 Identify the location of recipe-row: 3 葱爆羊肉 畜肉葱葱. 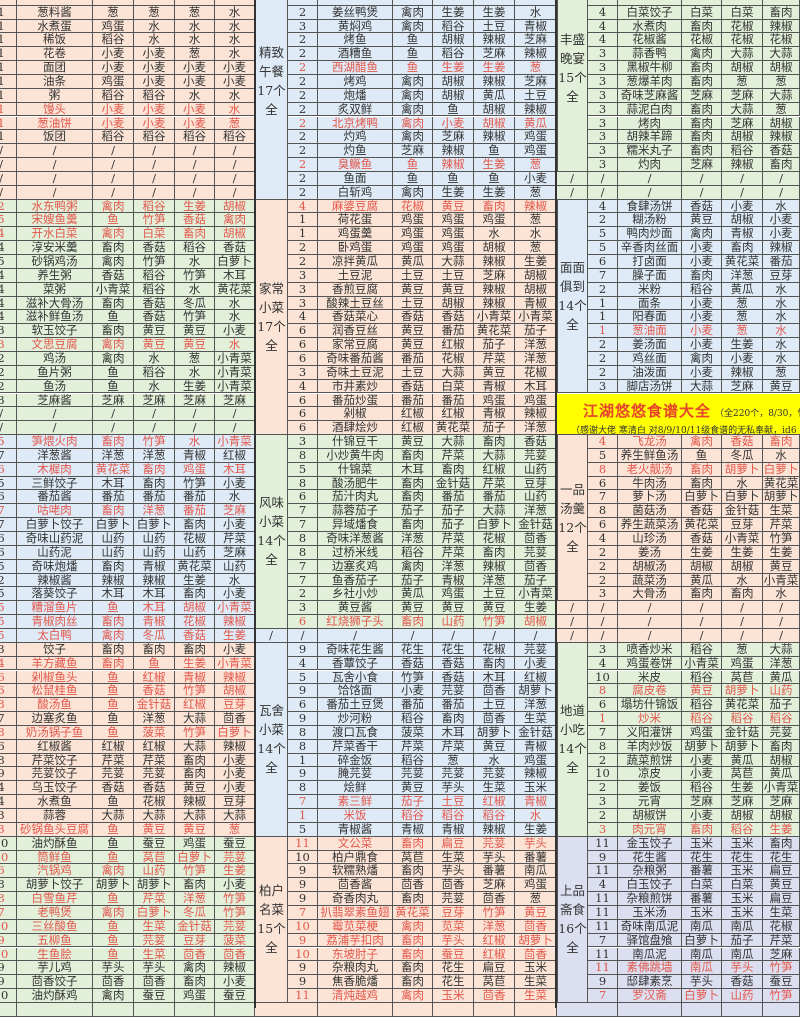
(678, 81).